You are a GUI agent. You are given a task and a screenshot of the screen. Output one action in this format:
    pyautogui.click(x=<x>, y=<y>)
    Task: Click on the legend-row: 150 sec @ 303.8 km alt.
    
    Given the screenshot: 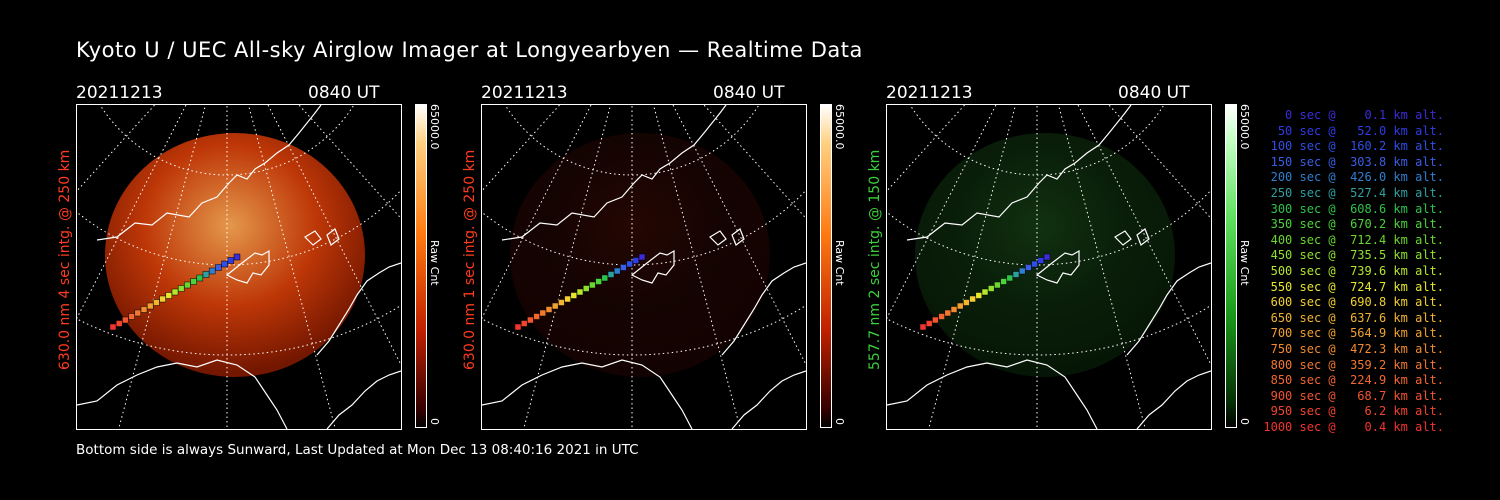 What is the action you would take?
    pyautogui.click(x=1353, y=161)
    